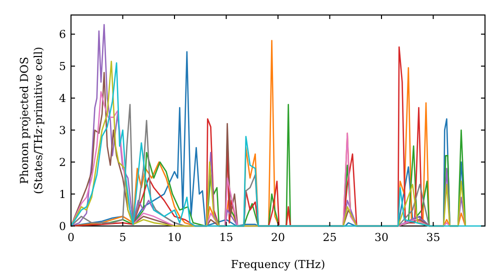 The height and width of the screenshot is (280, 500). Describe the element at coordinates (278, 264) in the screenshot. I see `x-axis-title: Frequency (THz)` at that location.